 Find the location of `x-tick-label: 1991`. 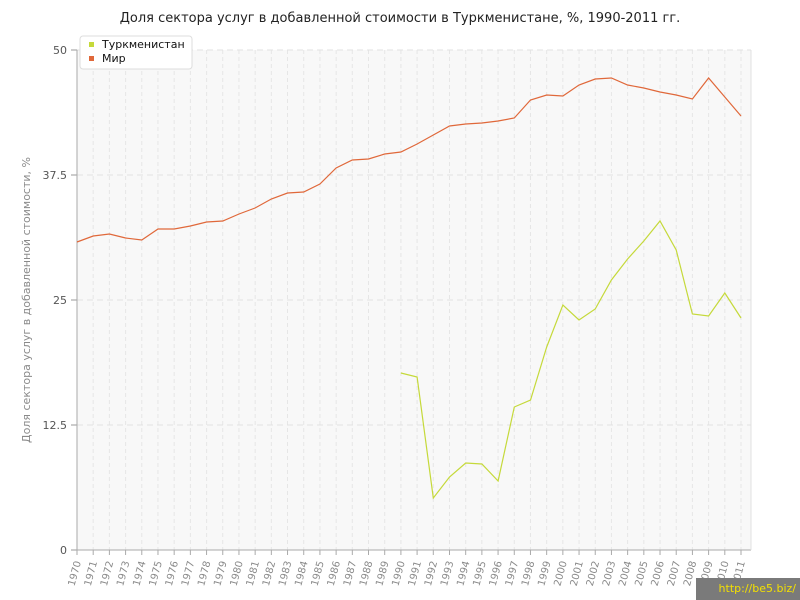

x-tick-label: 1991 is located at coordinates (415, 573).